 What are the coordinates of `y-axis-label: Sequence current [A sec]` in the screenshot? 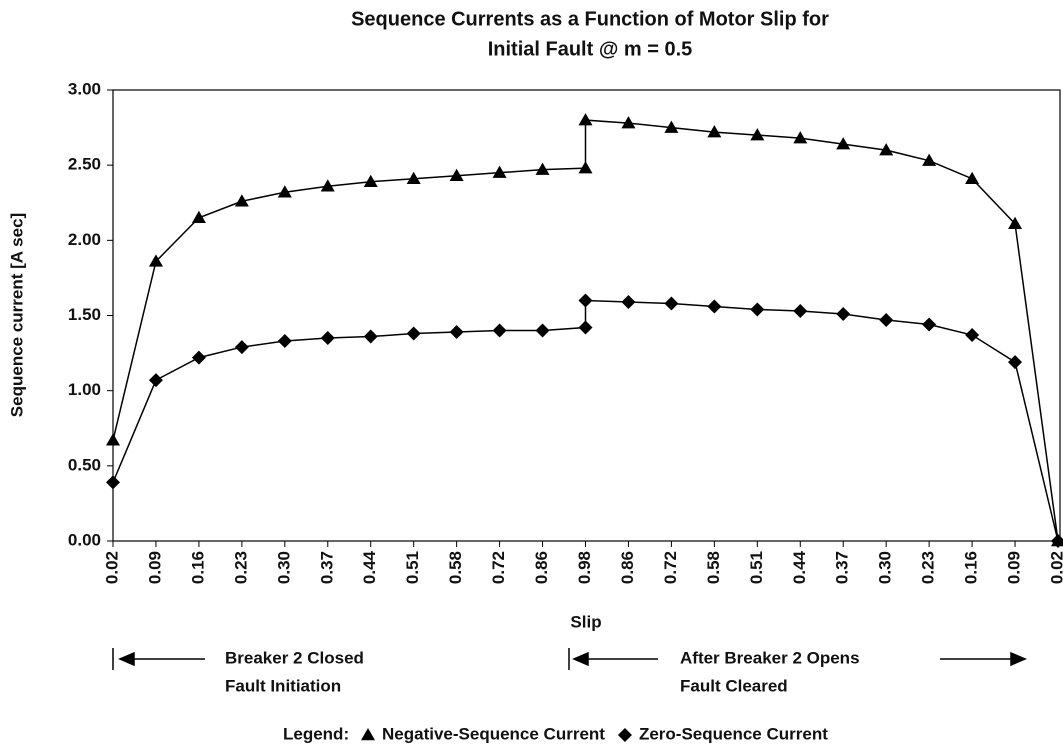 It's located at (16, 315).